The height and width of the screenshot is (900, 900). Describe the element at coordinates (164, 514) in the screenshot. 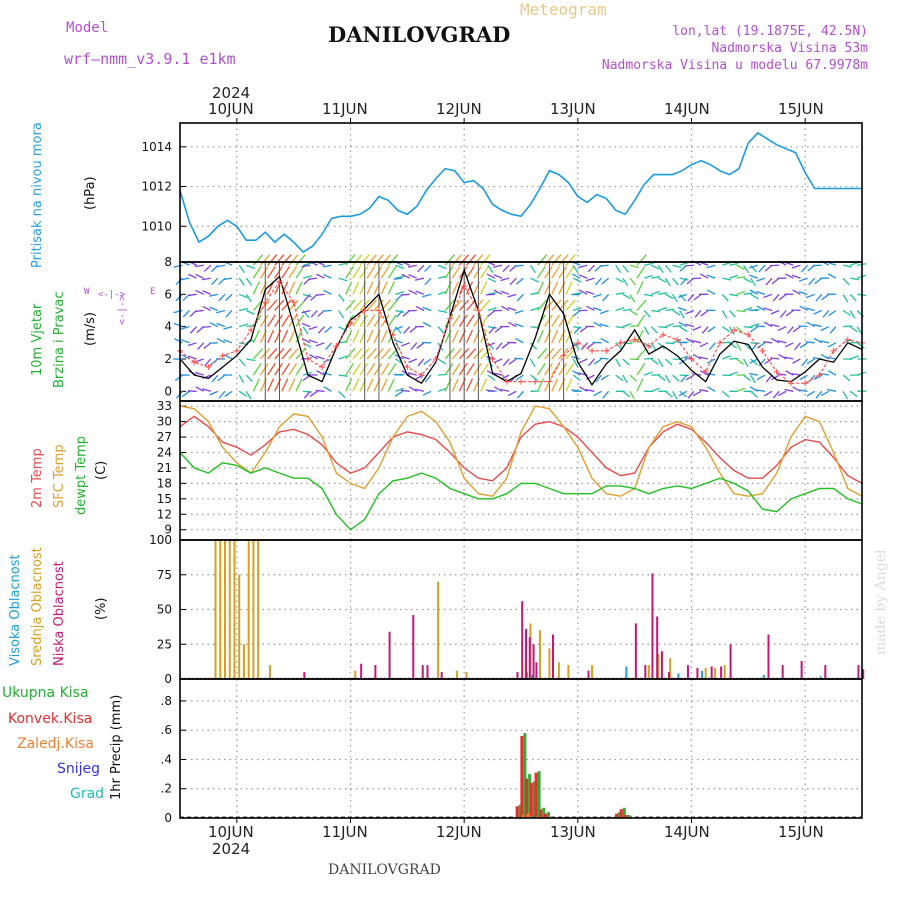

I see `y-tick-label: 12` at that location.